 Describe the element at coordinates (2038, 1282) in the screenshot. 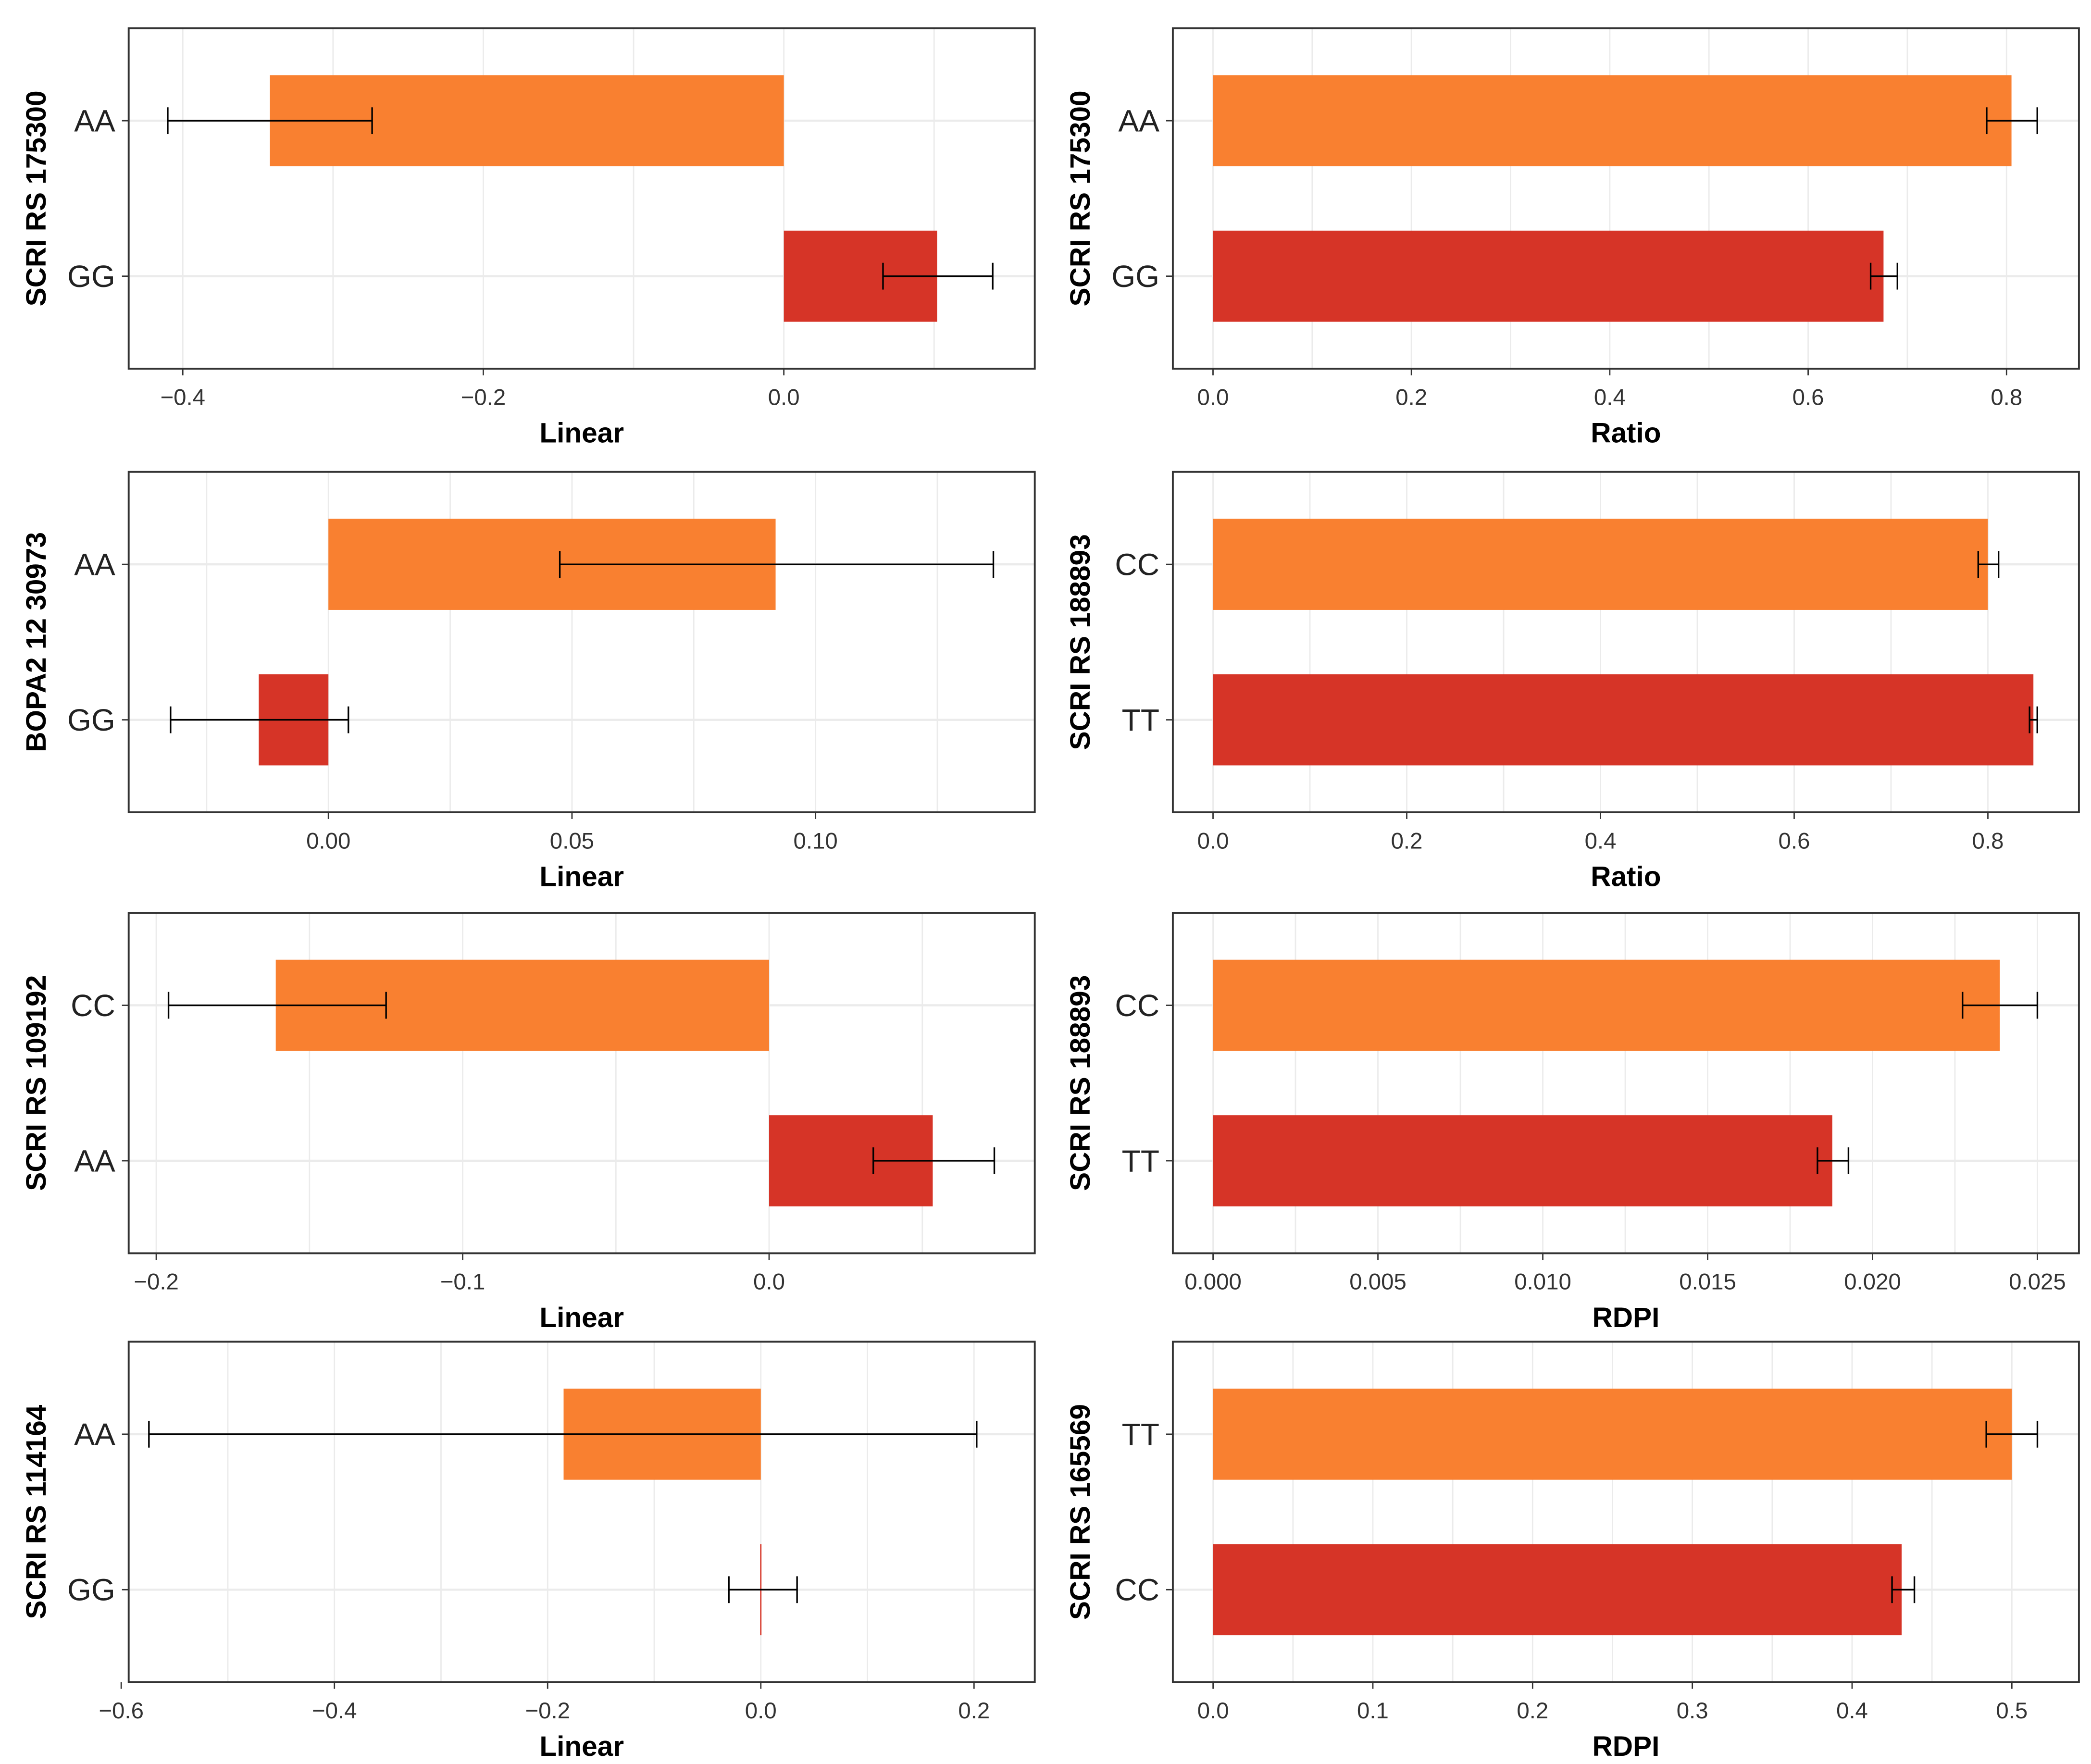

I see `x-tick-label: 0.025` at that location.